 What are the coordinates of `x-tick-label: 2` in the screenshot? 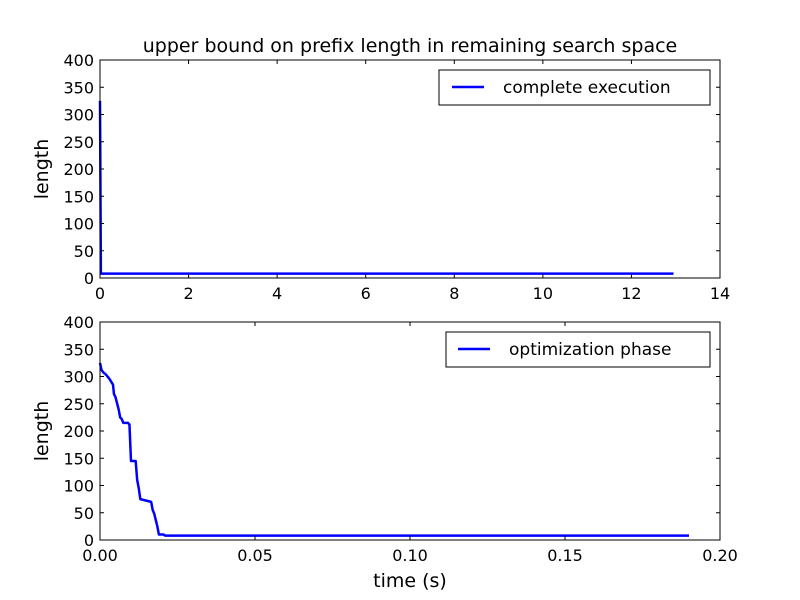 It's located at (188, 293).